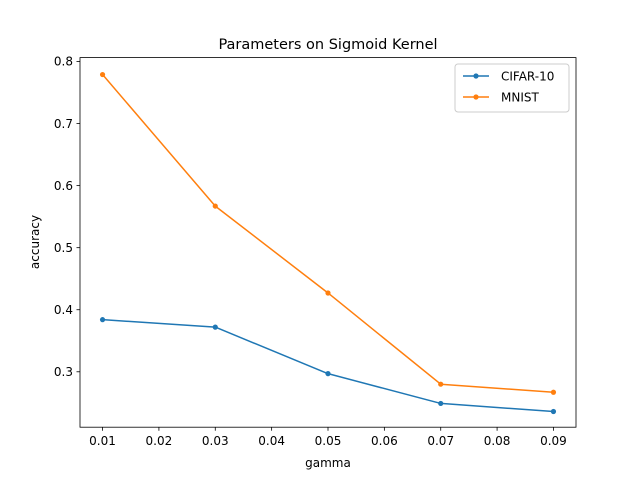 This screenshot has height=480, width=640. What do you see at coordinates (476, 97) in the screenshot?
I see `legend-marker-mnist` at bounding box center [476, 97].